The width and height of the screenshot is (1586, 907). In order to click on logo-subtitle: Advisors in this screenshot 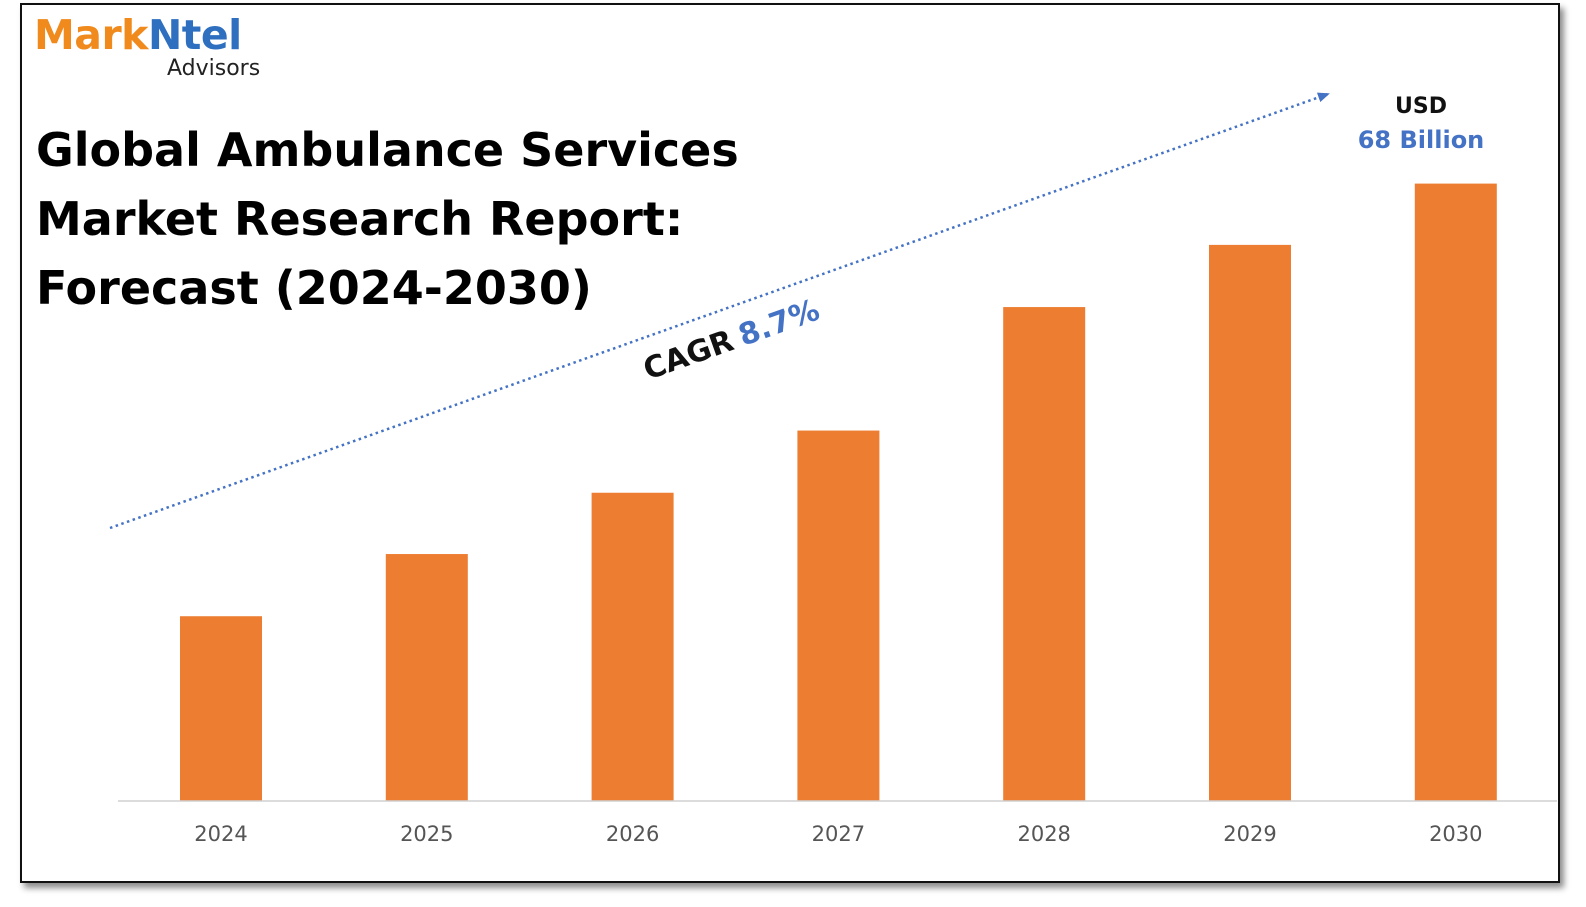, I will do `click(214, 68)`.